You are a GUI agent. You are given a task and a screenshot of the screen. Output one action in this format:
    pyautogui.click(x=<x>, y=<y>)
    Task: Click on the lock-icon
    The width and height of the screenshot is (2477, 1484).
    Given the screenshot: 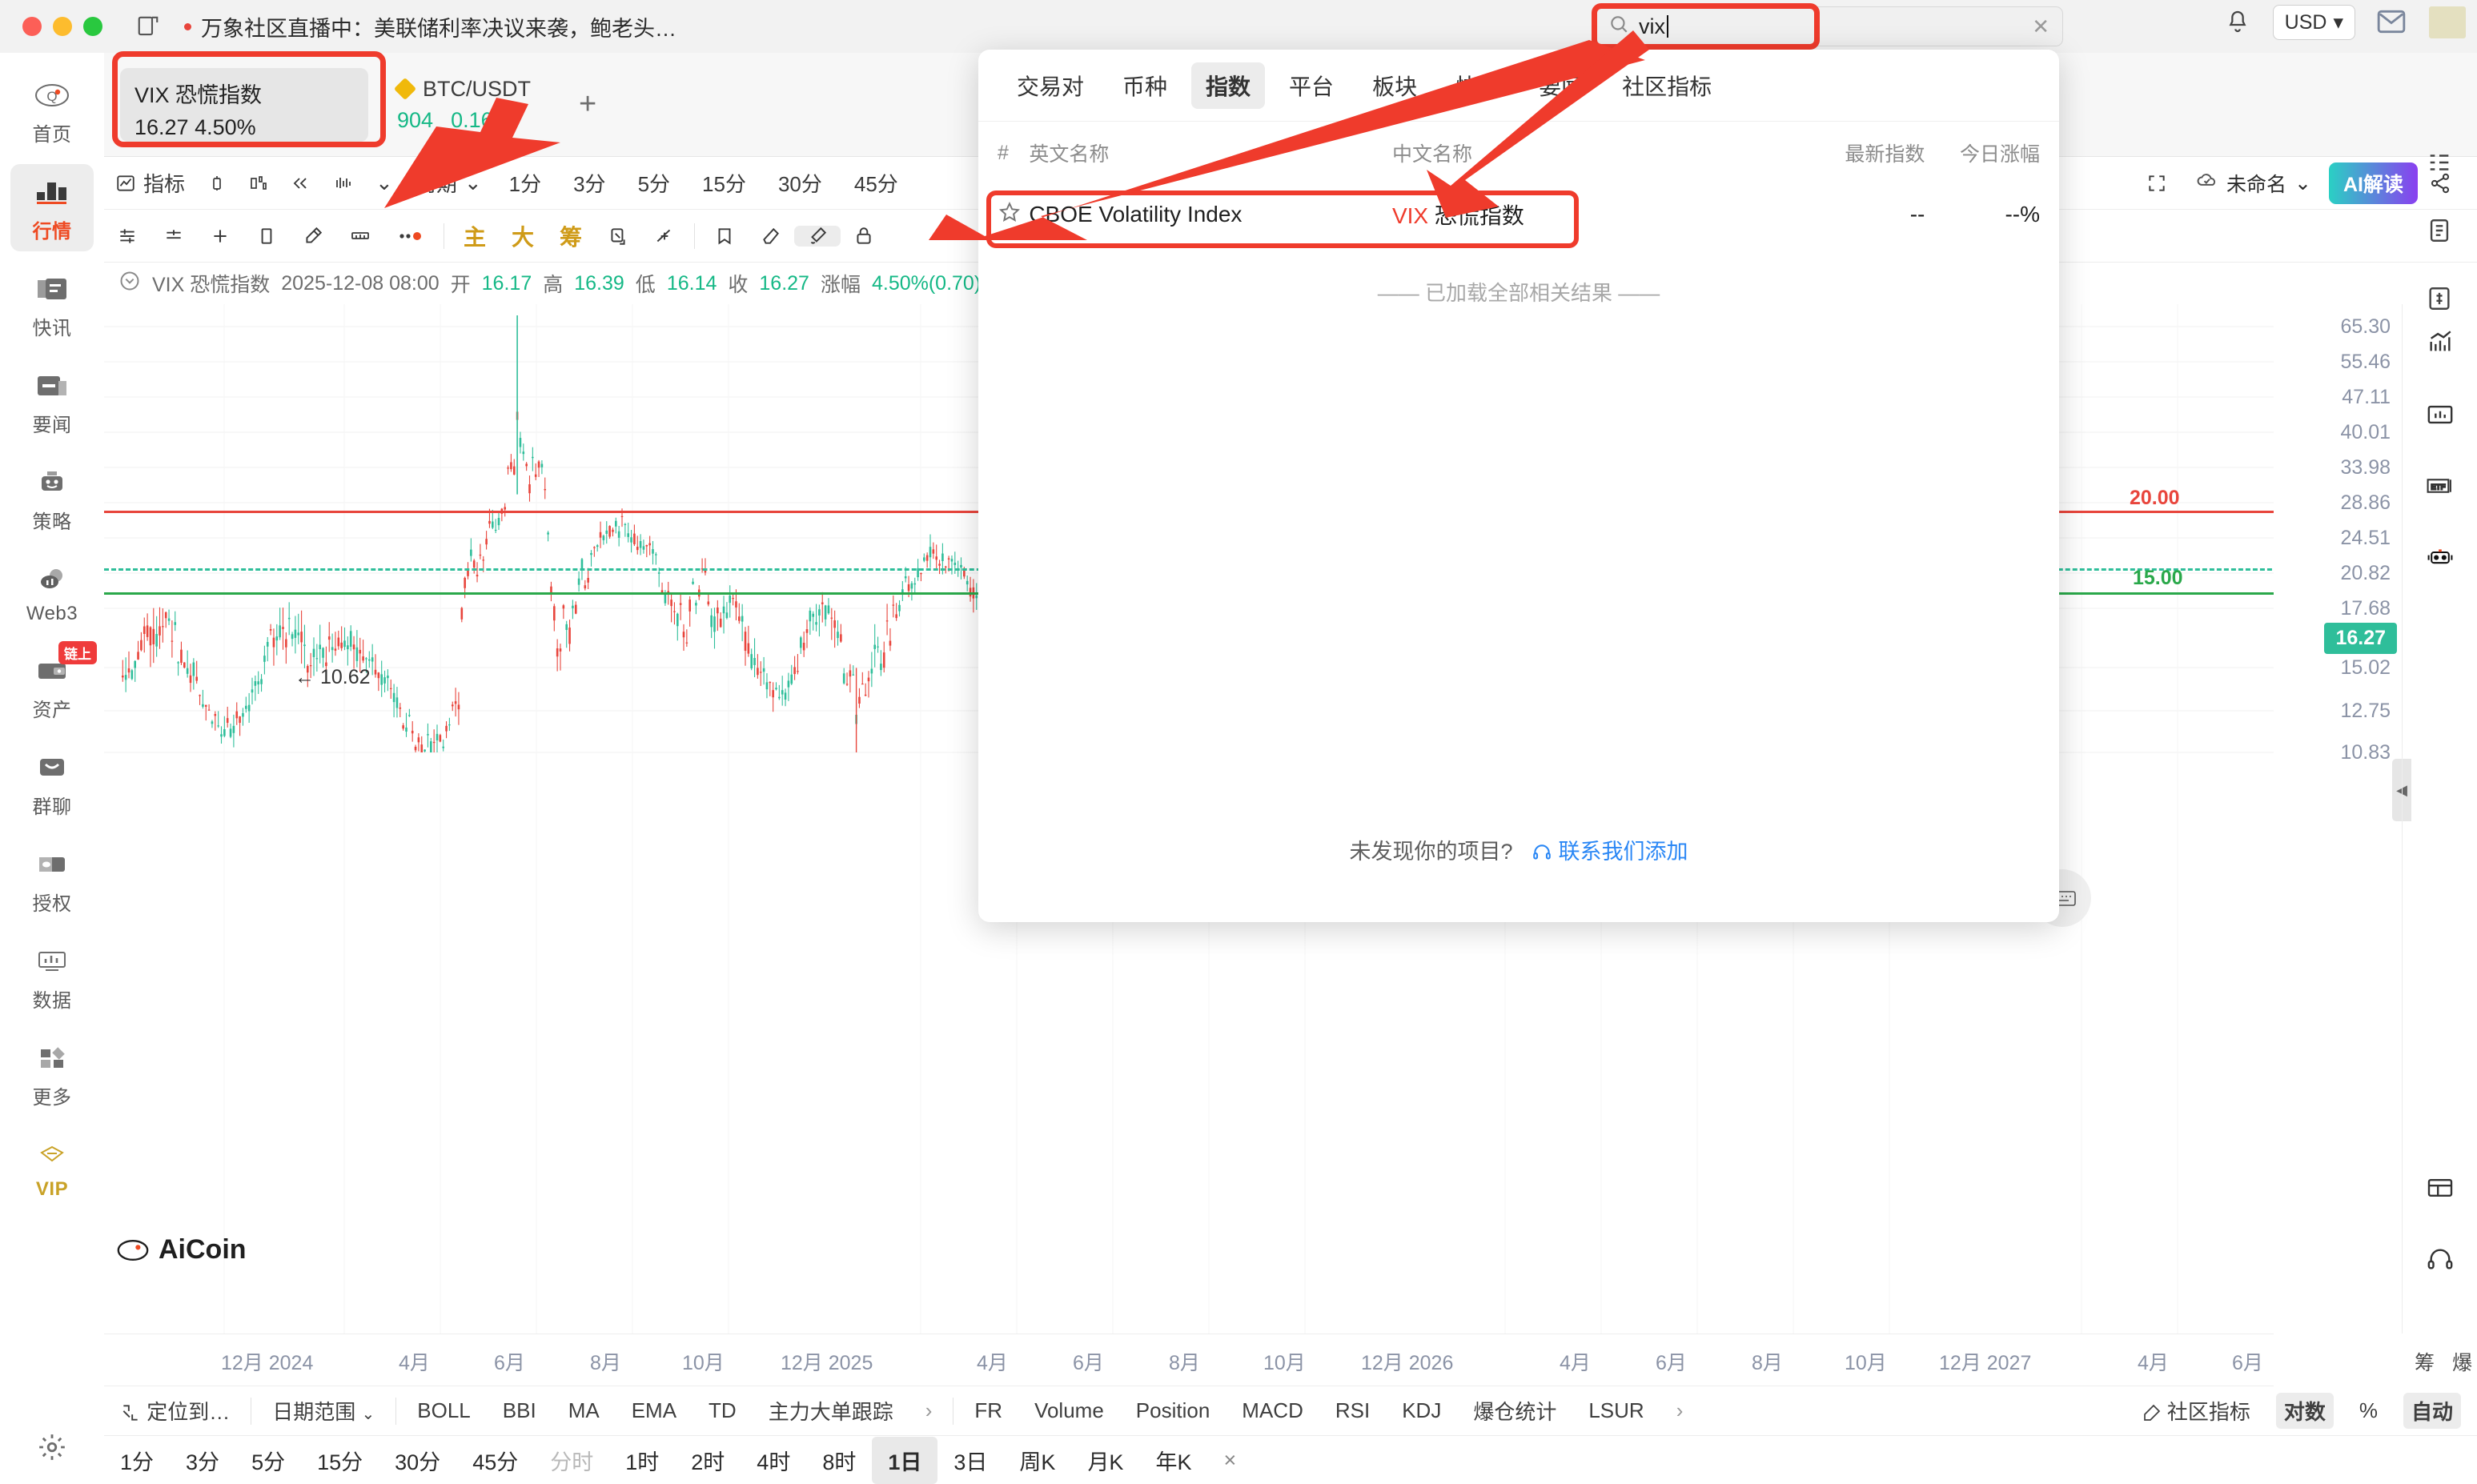 What is the action you would take?
    pyautogui.click(x=864, y=236)
    